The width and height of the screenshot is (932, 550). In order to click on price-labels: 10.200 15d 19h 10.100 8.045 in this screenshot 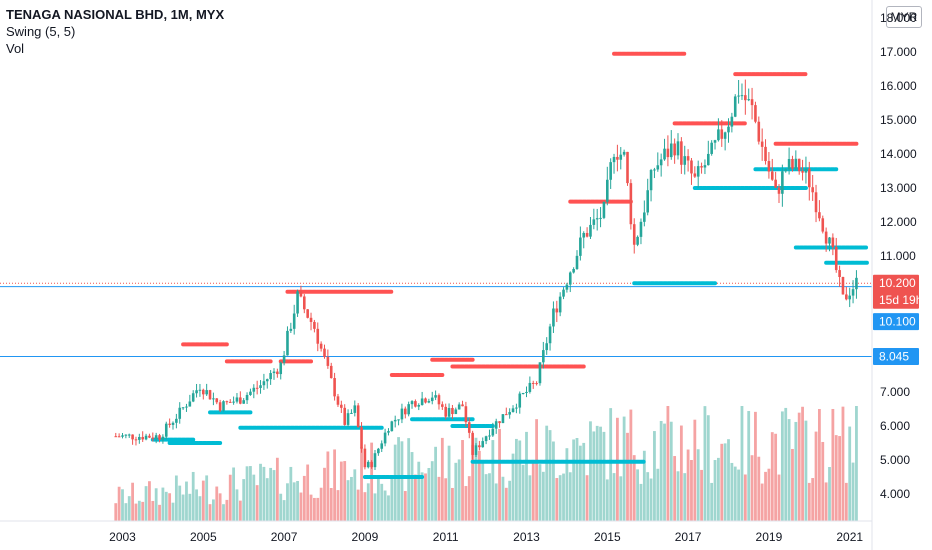, I will do `click(897, 319)`.